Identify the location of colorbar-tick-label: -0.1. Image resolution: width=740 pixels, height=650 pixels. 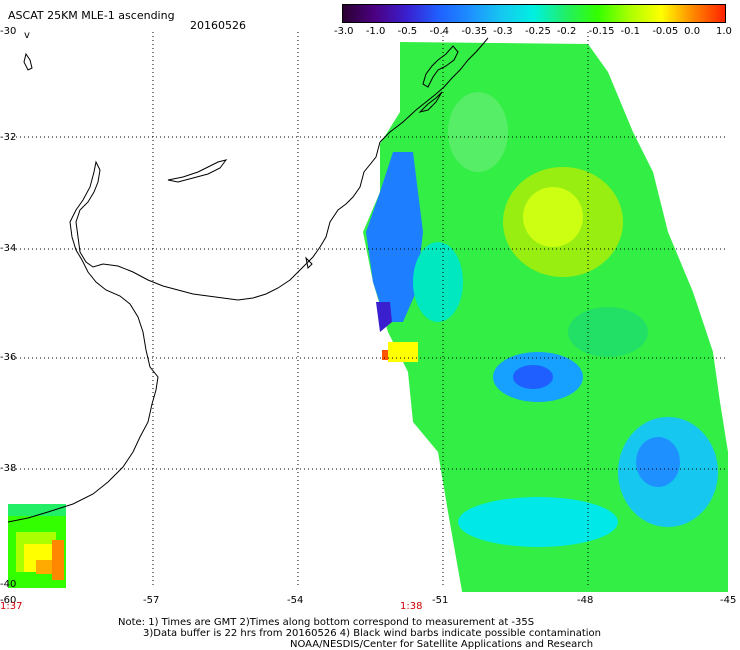
(630, 31).